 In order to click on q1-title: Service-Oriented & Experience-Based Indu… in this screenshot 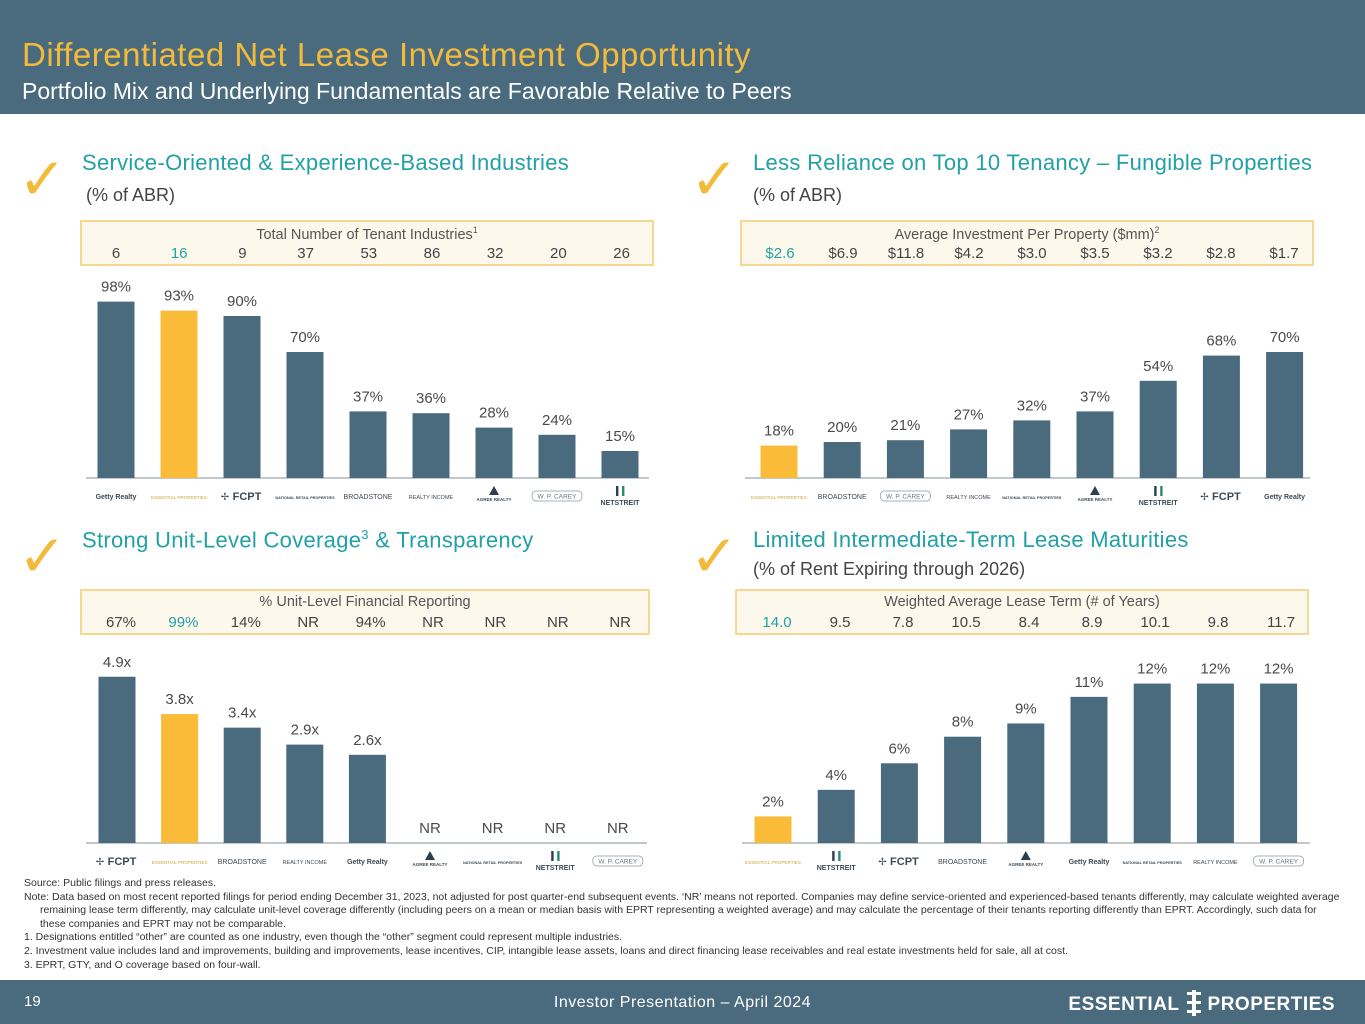, I will do `click(326, 162)`.